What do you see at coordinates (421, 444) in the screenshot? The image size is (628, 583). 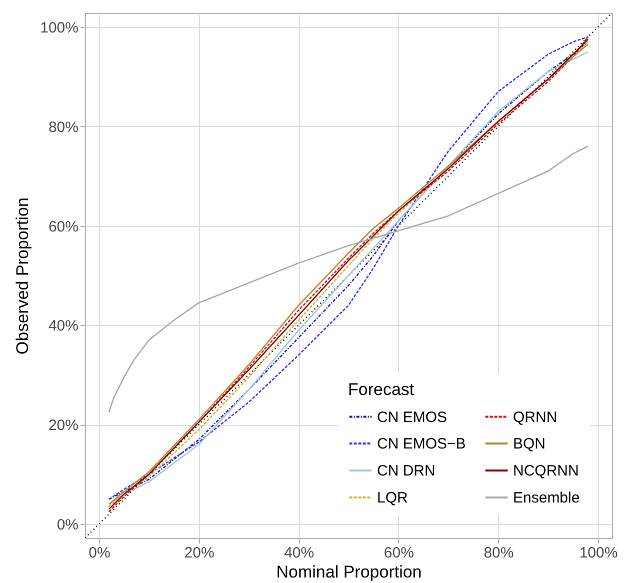 I see `legend-label: CN EMOS−B` at bounding box center [421, 444].